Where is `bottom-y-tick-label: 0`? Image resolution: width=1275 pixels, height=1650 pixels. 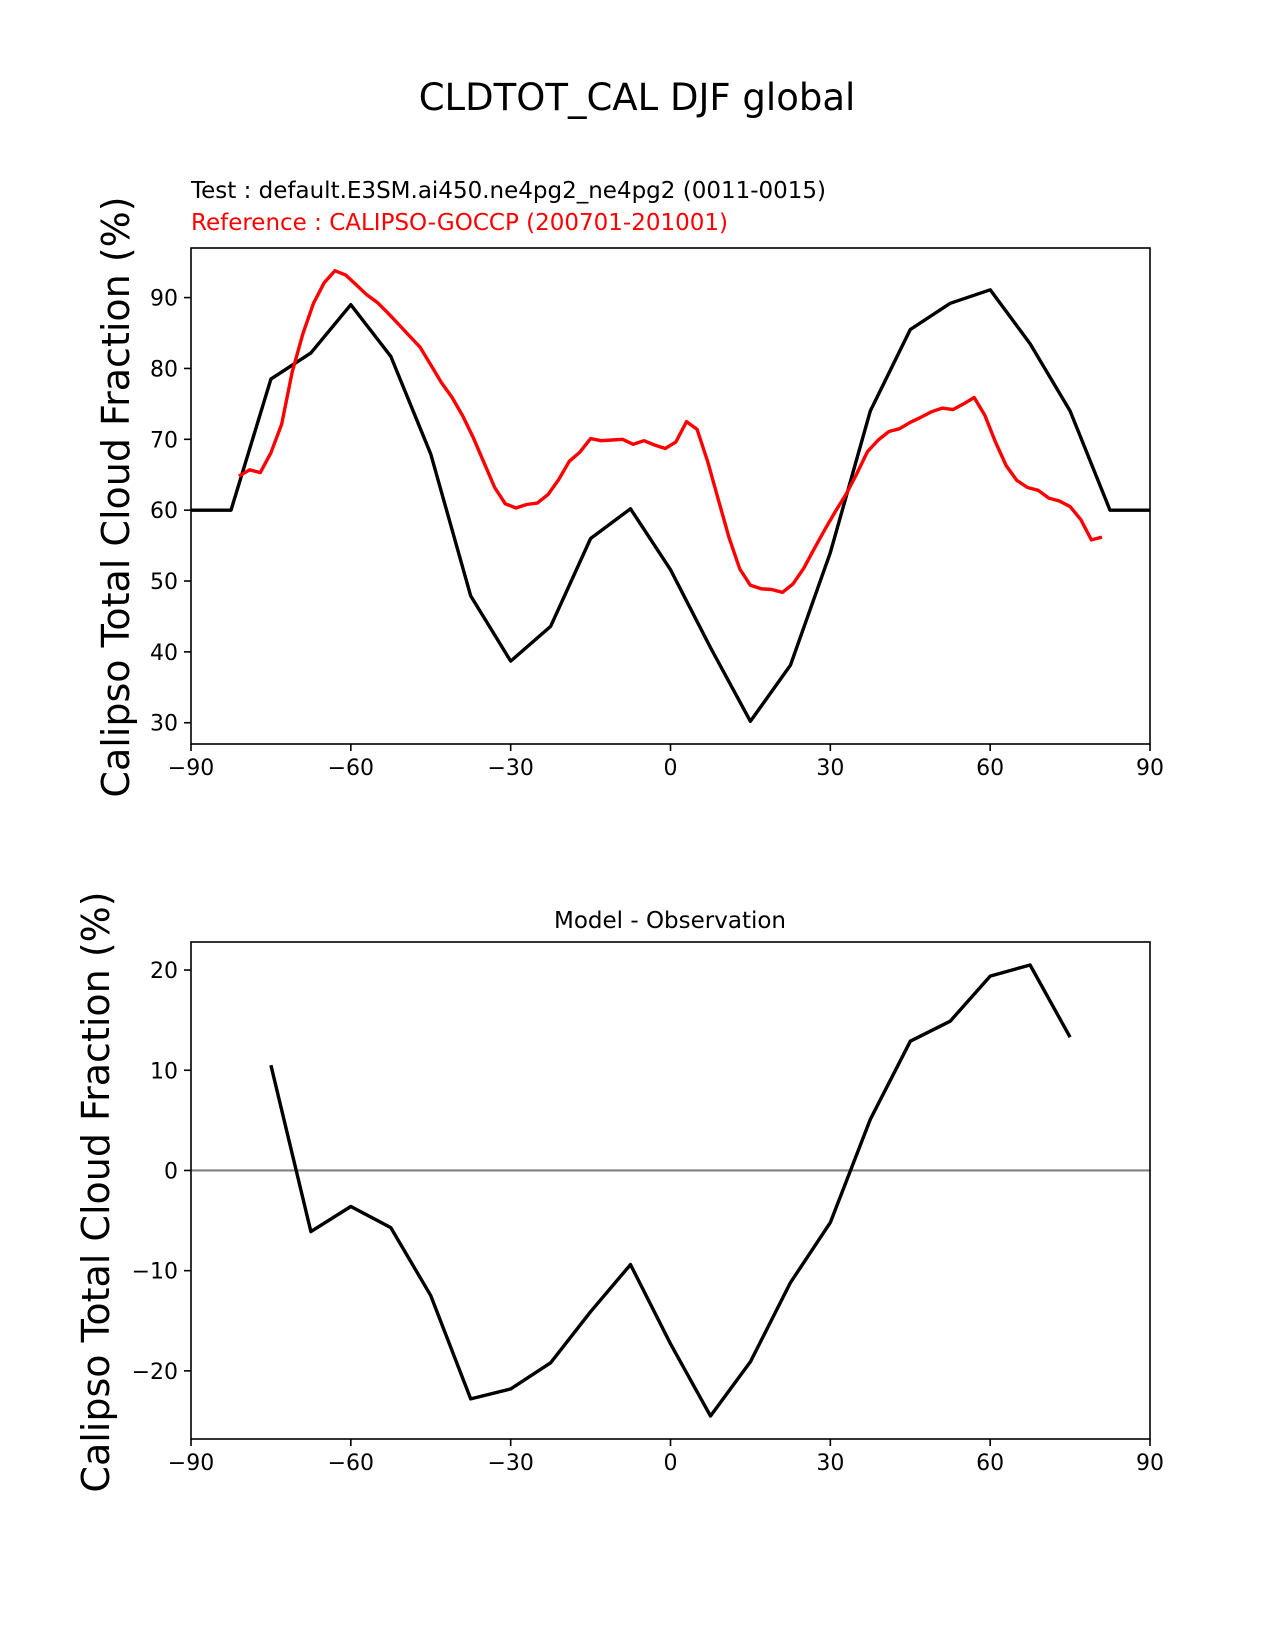
bottom-y-tick-label: 0 is located at coordinates (171, 1171).